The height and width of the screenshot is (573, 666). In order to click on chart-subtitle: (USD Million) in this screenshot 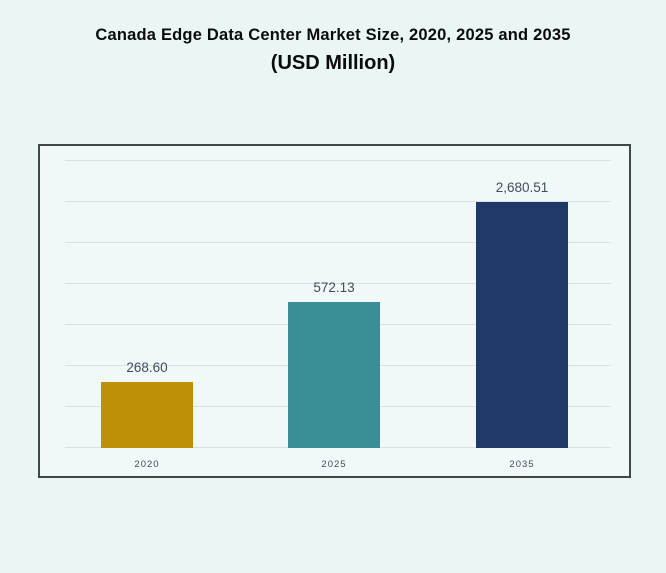, I will do `click(333, 63)`.